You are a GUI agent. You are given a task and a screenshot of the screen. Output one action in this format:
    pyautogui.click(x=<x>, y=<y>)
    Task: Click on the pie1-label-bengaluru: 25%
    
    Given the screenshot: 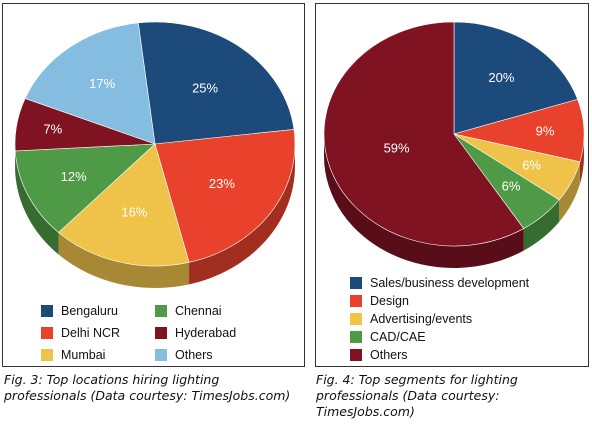 What is the action you would take?
    pyautogui.click(x=205, y=87)
    